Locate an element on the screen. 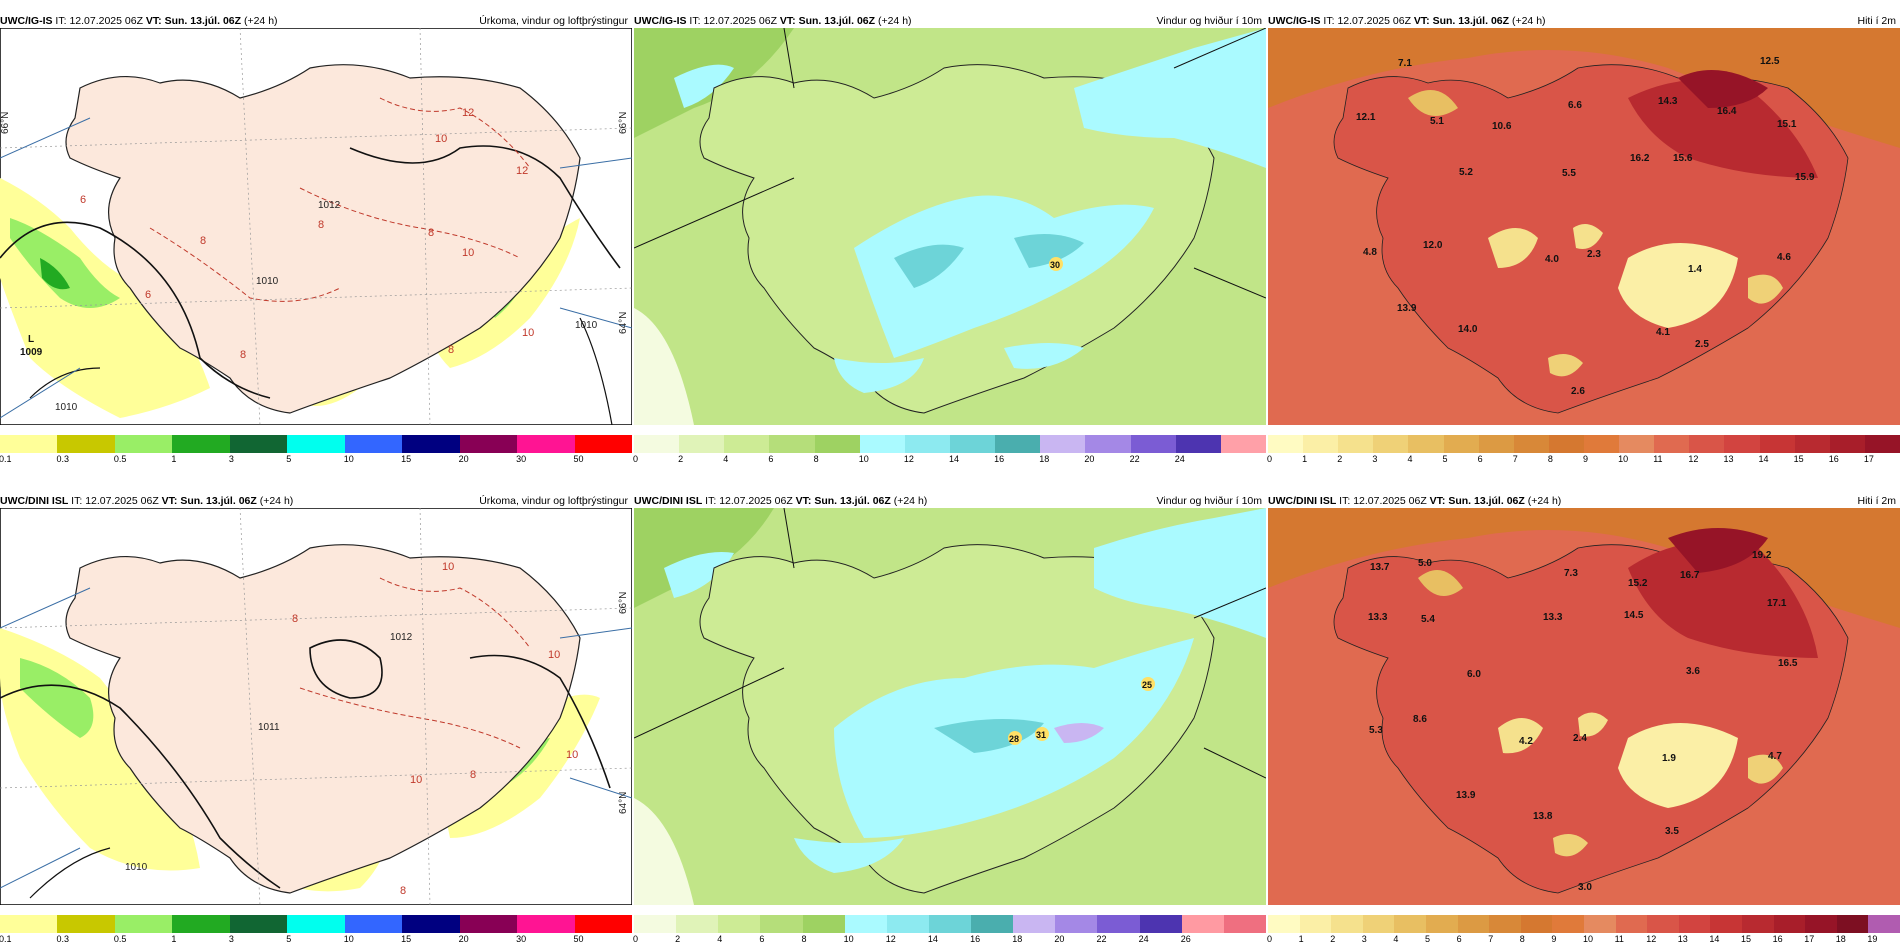 This screenshot has height=950, width=1900. temperature-label: 19.2 is located at coordinates (1762, 555).